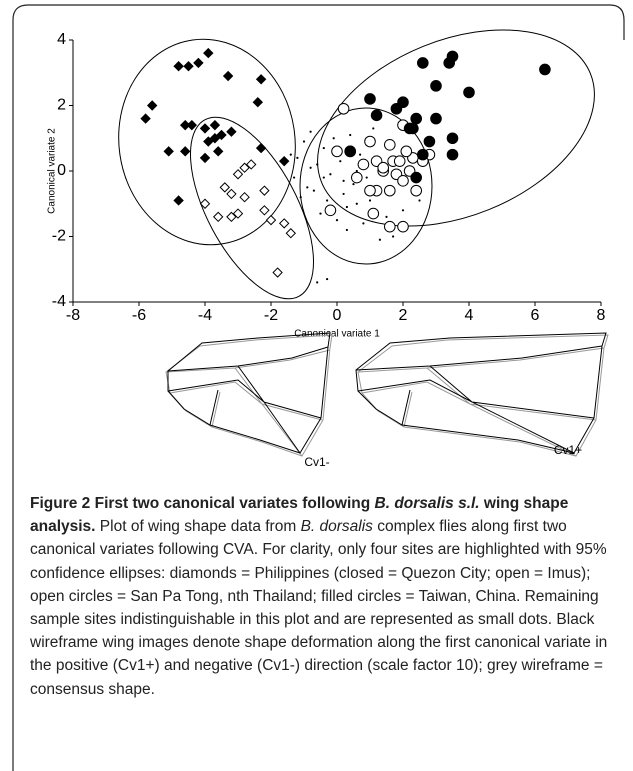  What do you see at coordinates (469, 315) in the screenshot?
I see `x-tick-label: 4` at bounding box center [469, 315].